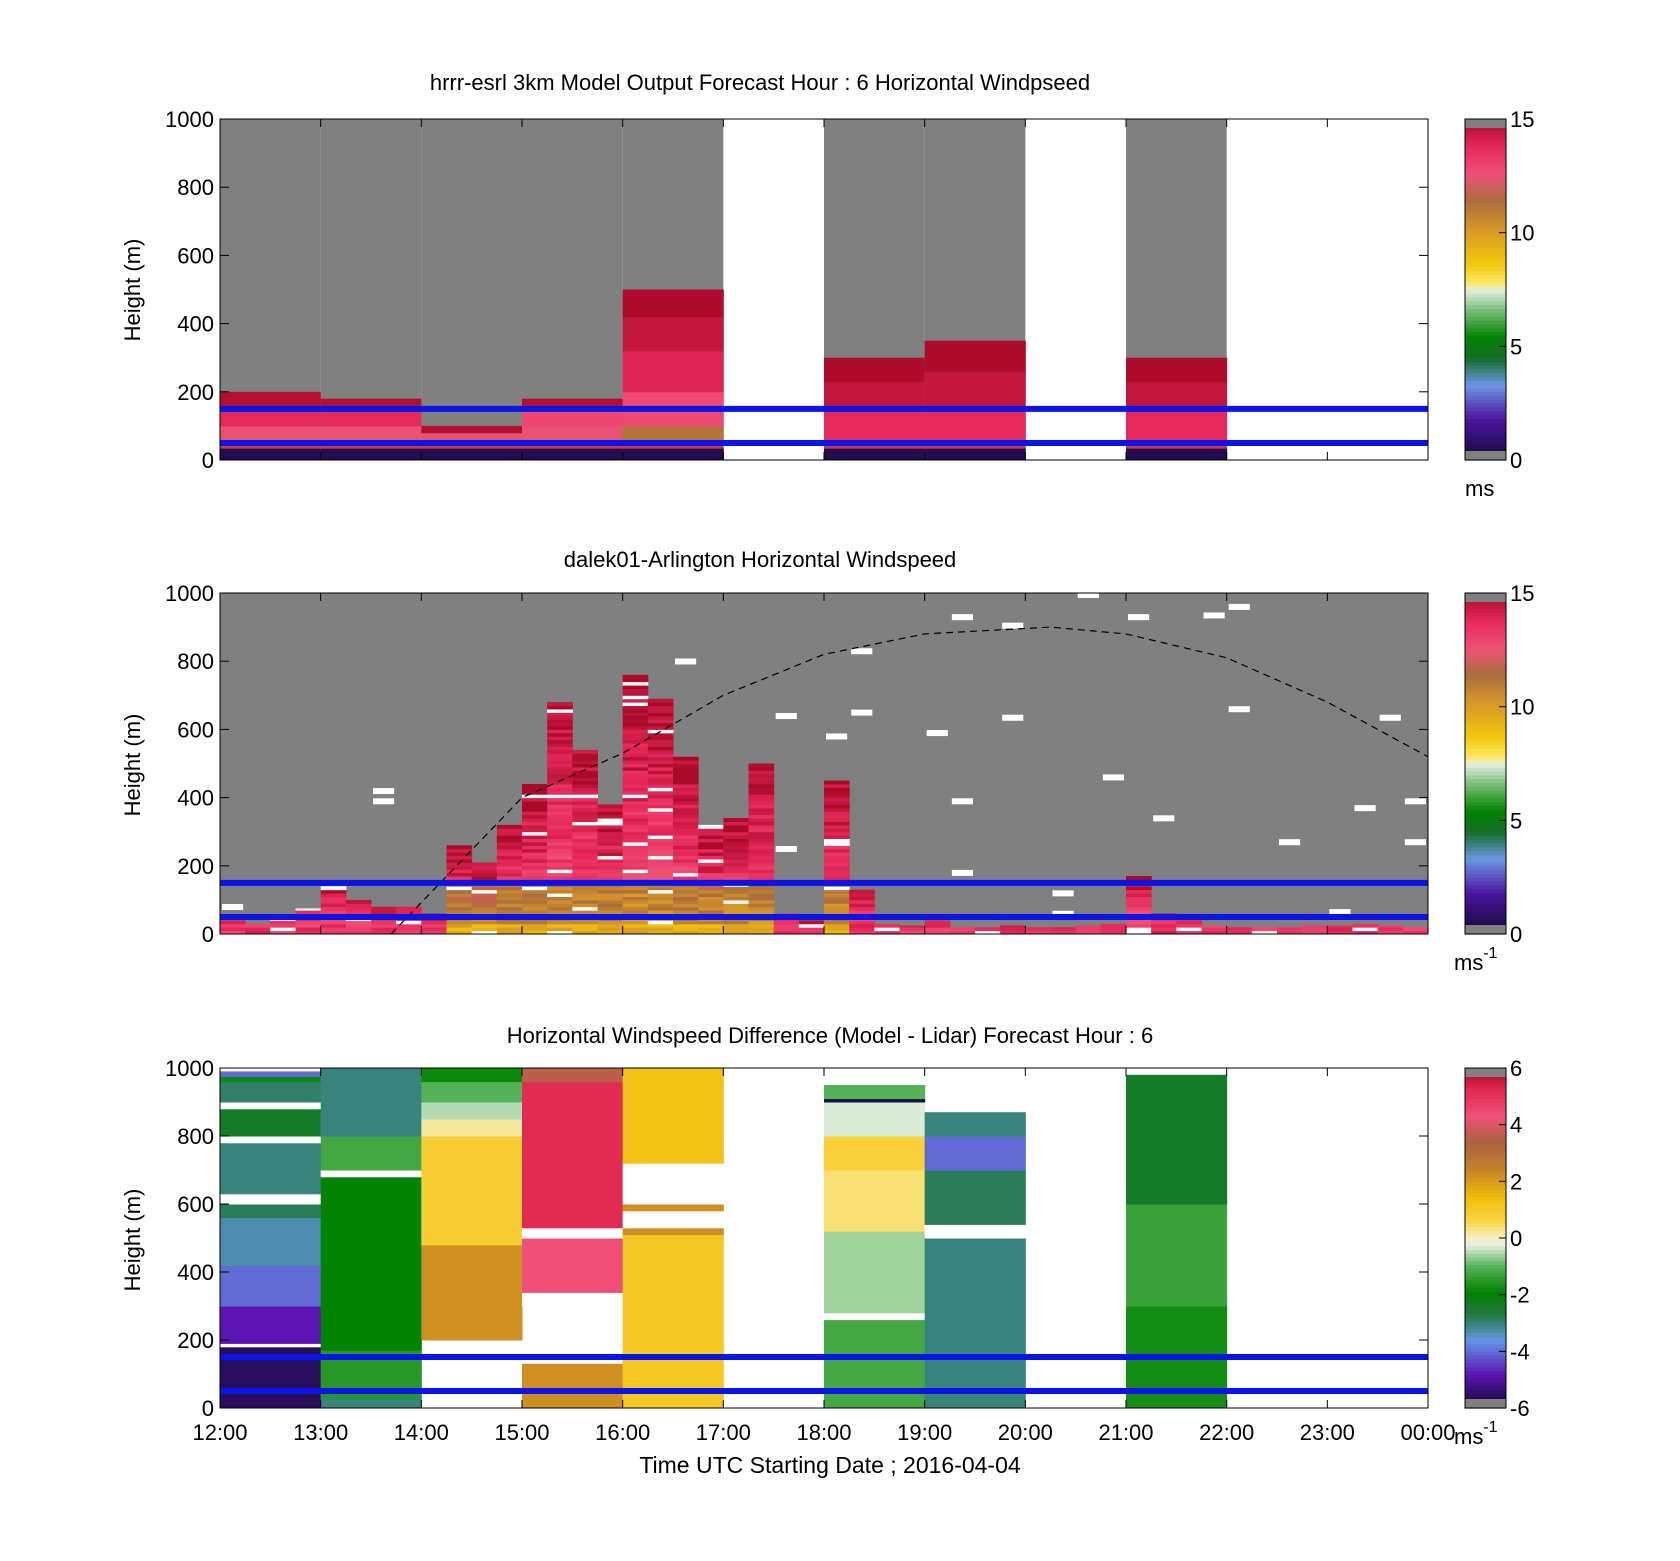  What do you see at coordinates (195, 1272) in the screenshot?
I see `y-tick-label: 400` at bounding box center [195, 1272].